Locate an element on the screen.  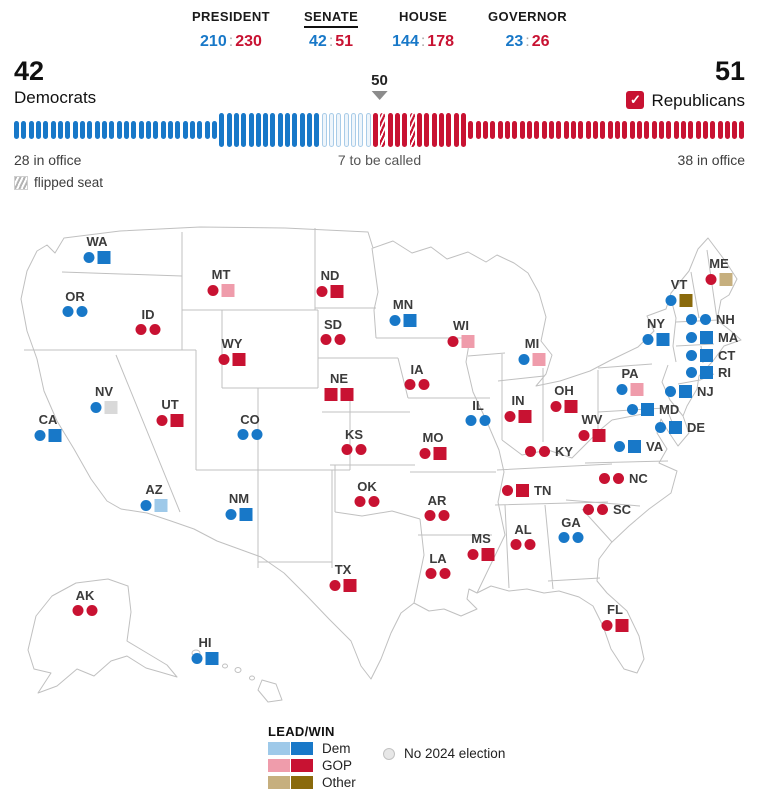
state-mi: MI is located at coordinates (532, 351).